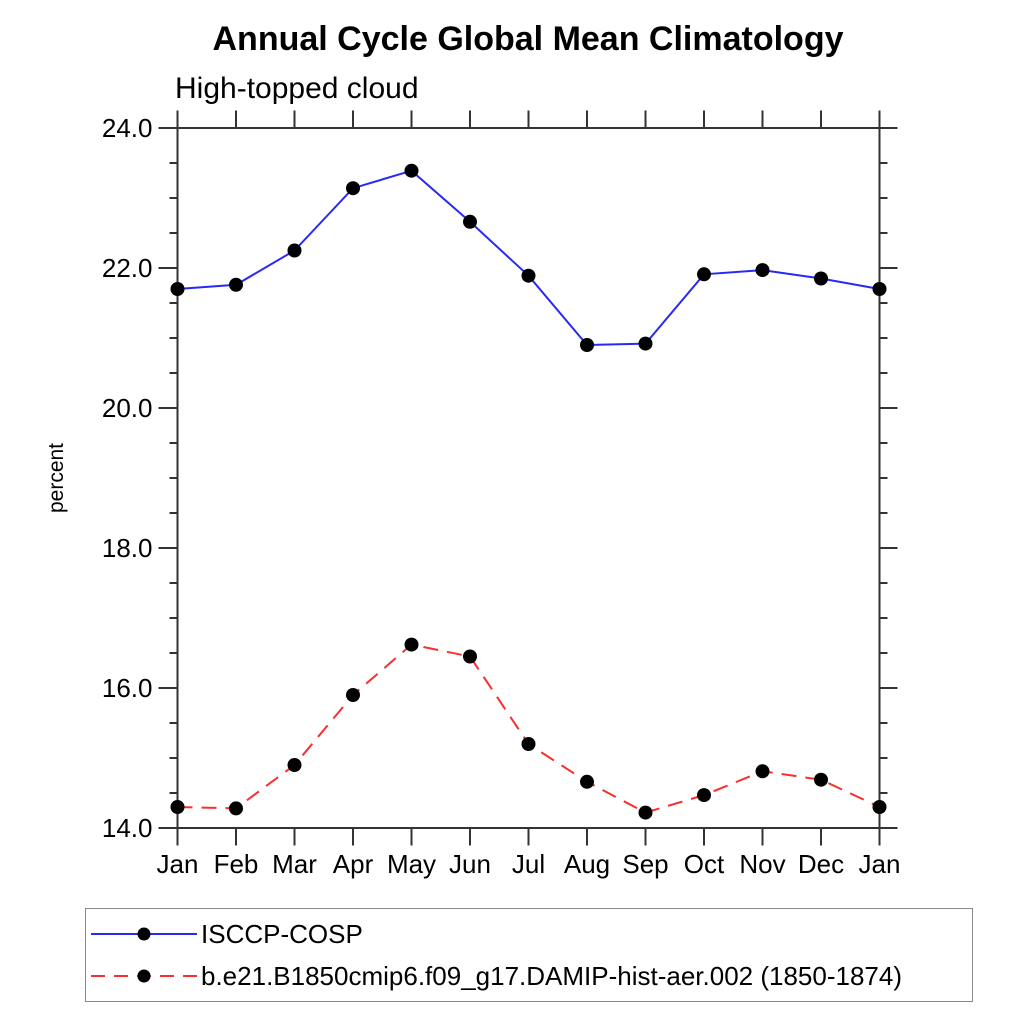 The image size is (1024, 1024). What do you see at coordinates (528, 258) in the screenshot?
I see `series-line-solid` at bounding box center [528, 258].